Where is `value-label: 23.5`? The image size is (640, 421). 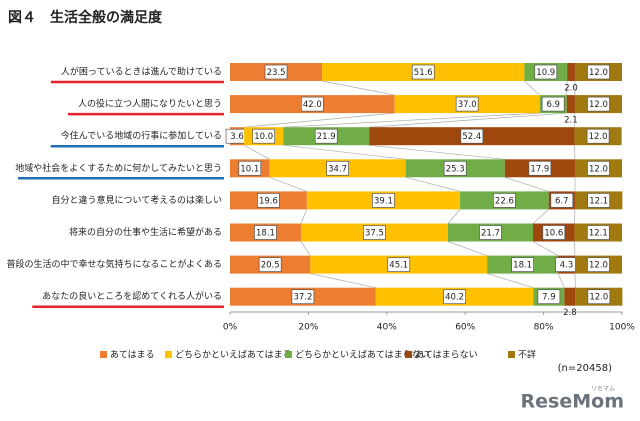
value-label: 23.5 is located at coordinates (276, 73).